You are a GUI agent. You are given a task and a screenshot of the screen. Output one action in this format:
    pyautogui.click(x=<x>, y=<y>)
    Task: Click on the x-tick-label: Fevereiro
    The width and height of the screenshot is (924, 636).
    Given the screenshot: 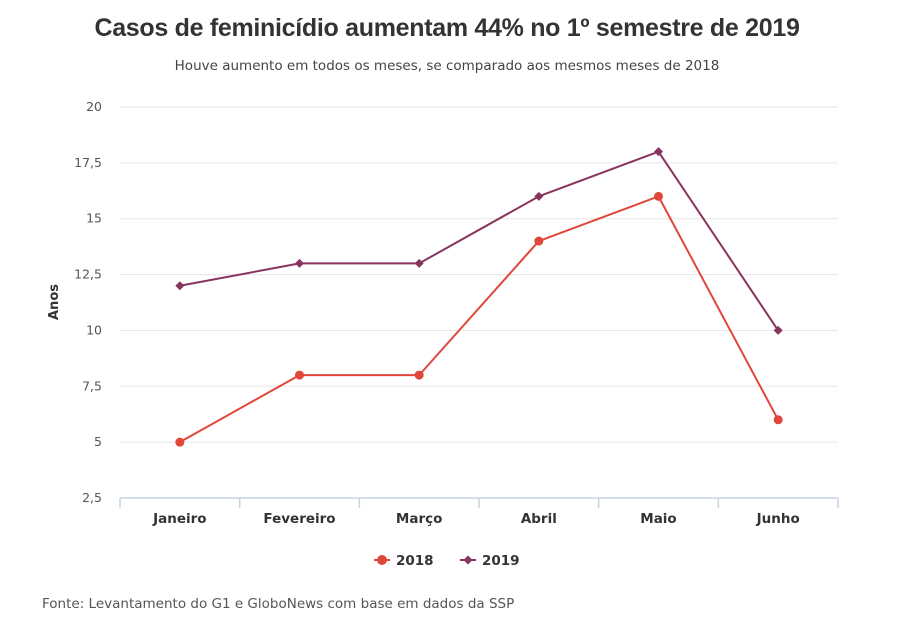 What is the action you would take?
    pyautogui.click(x=299, y=519)
    